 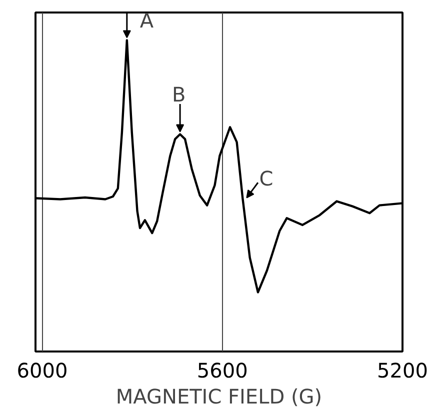 I want to click on x-tick-label: 5600, so click(x=222, y=370).